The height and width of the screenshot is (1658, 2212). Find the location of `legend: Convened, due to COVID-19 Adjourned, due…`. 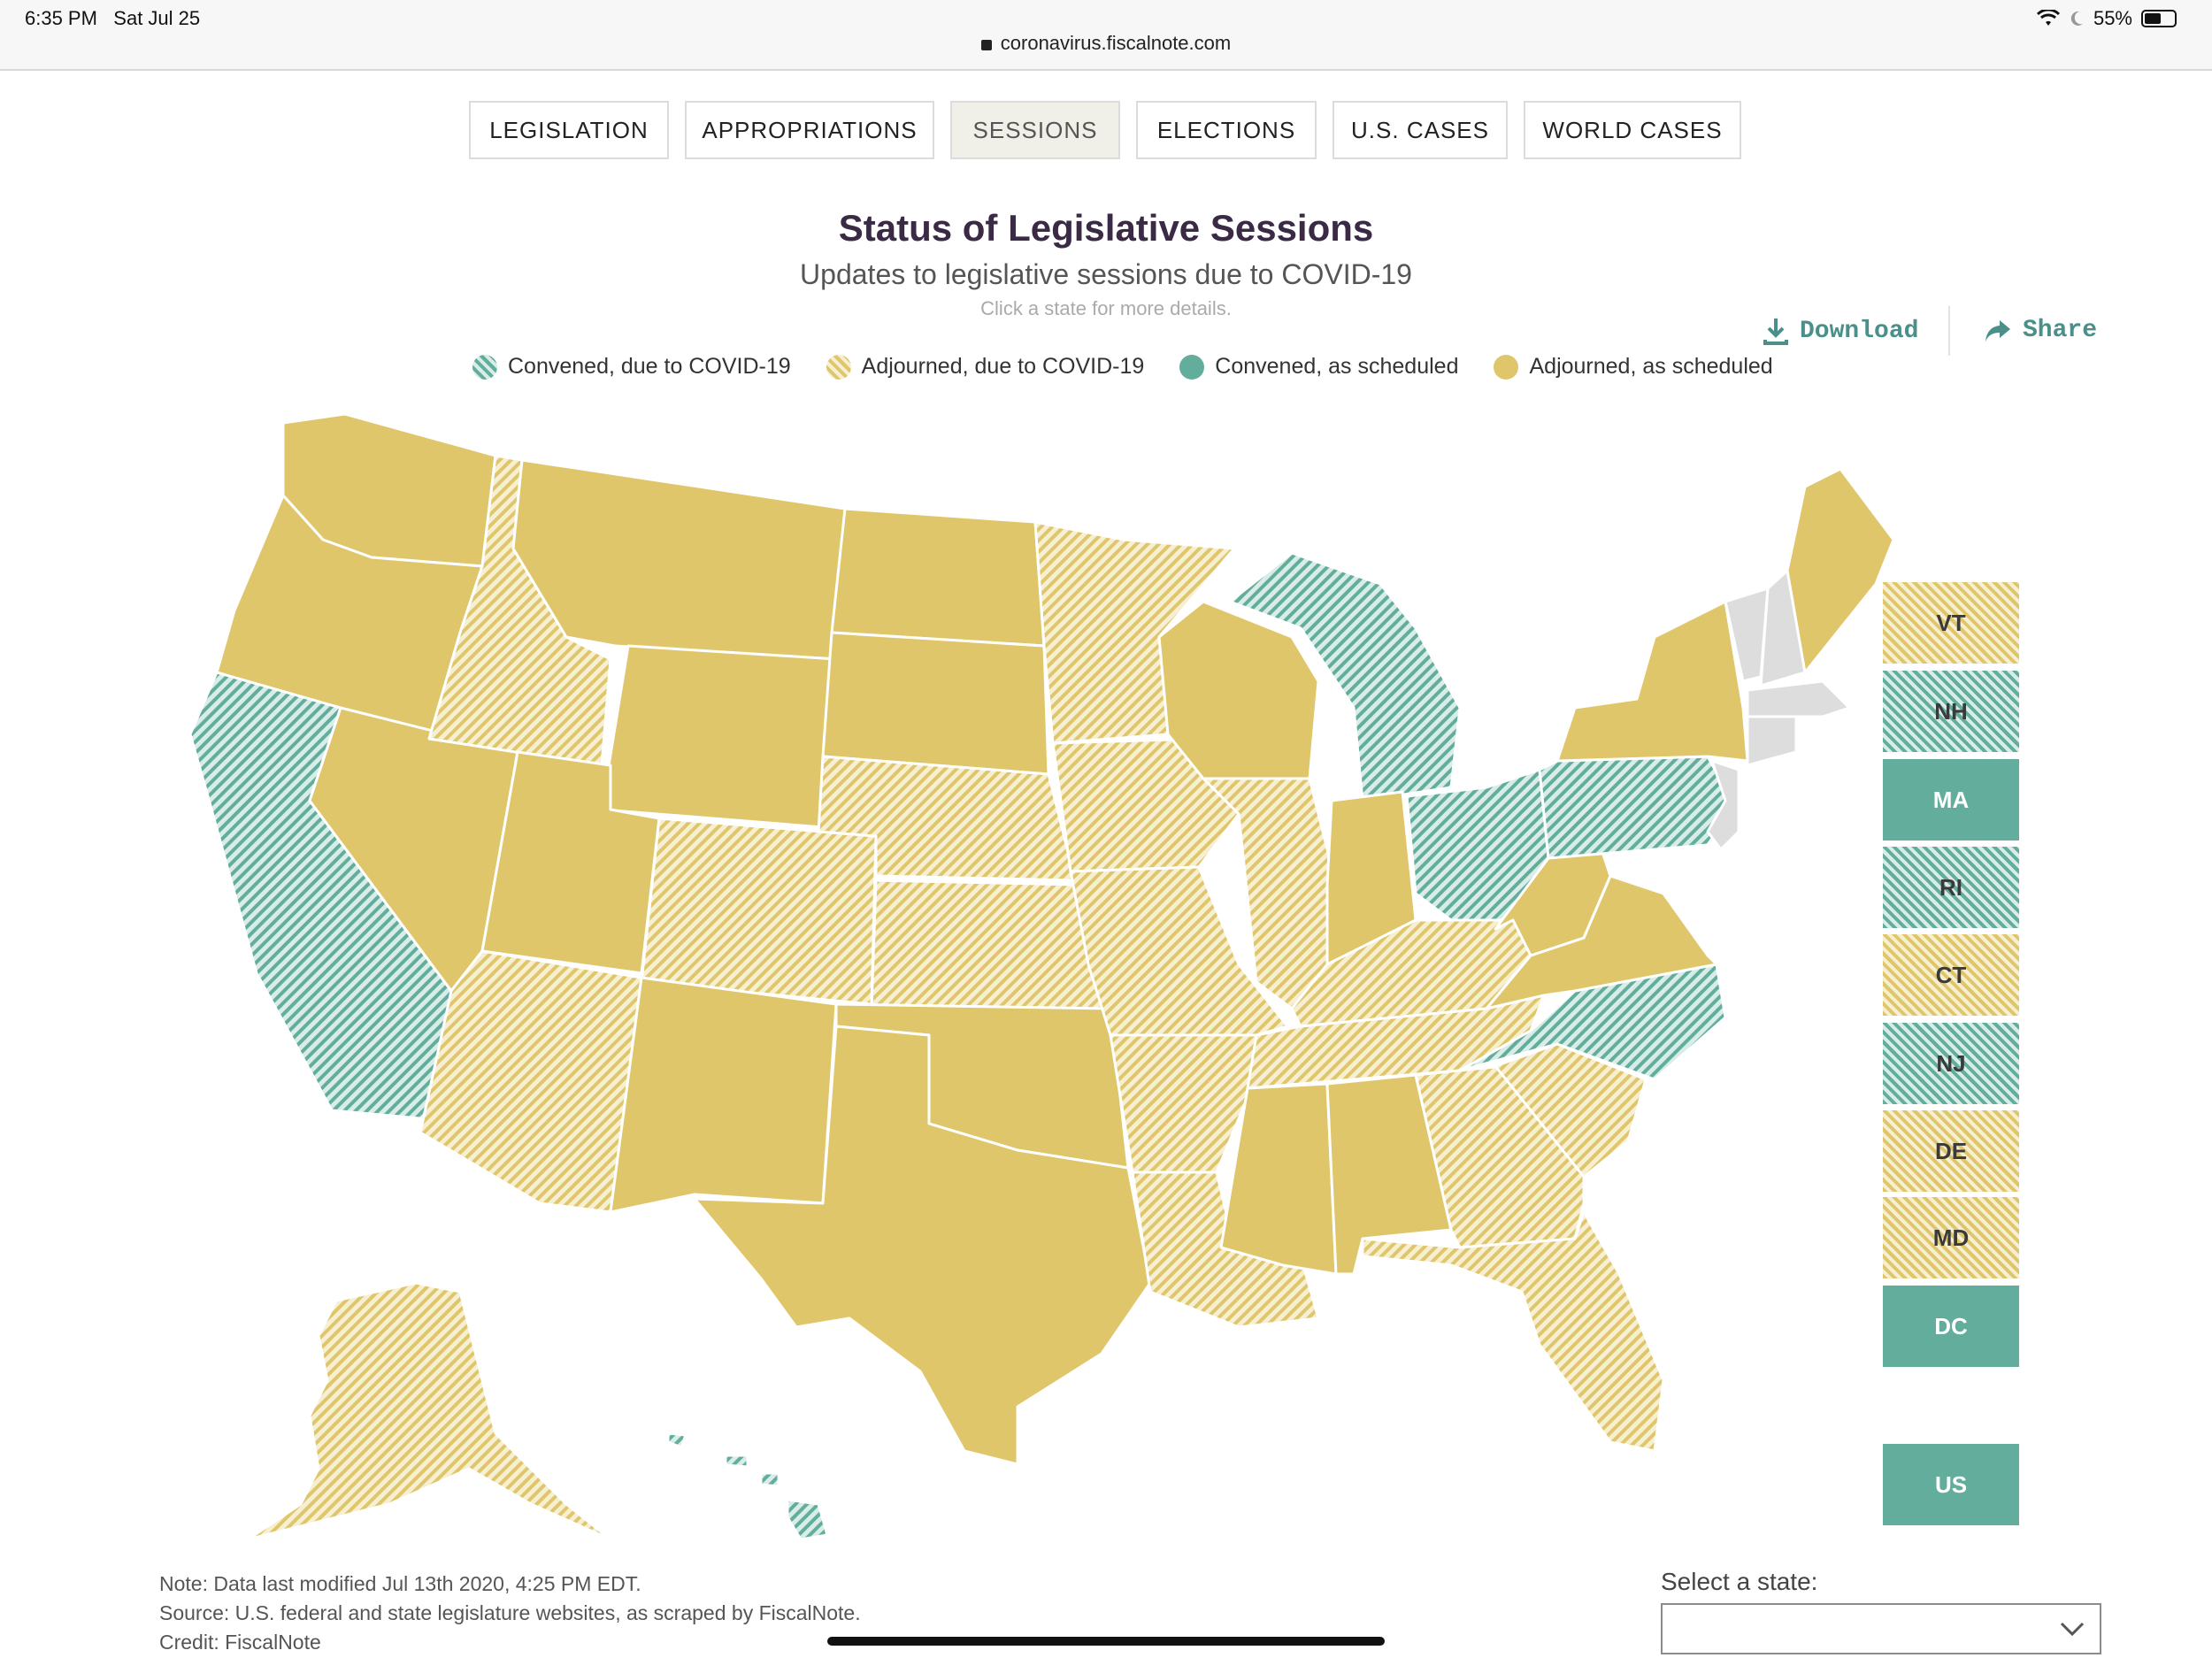

legend: Convened, due to COVID-19 Adjourned, due… is located at coordinates (1123, 367).